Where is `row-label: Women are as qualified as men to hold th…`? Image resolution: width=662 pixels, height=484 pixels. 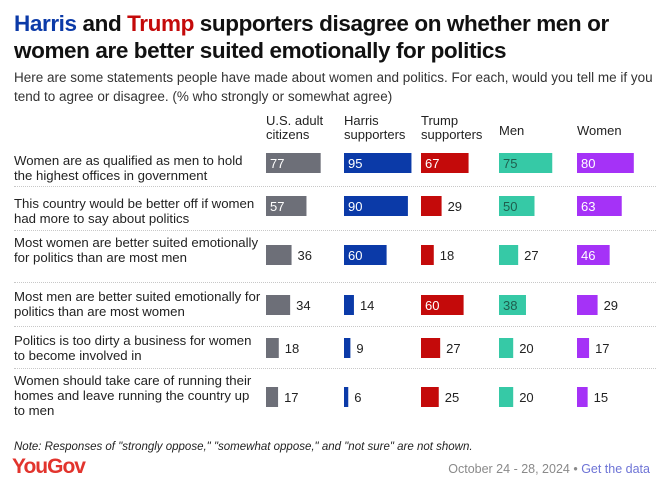
row-label: Women are as qualified as men to hold th… is located at coordinates (128, 168).